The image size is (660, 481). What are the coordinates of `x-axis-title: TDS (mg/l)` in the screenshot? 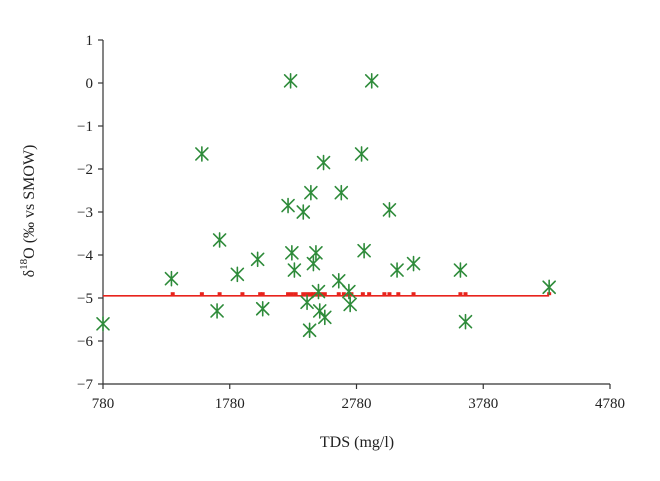 It's located at (357, 442).